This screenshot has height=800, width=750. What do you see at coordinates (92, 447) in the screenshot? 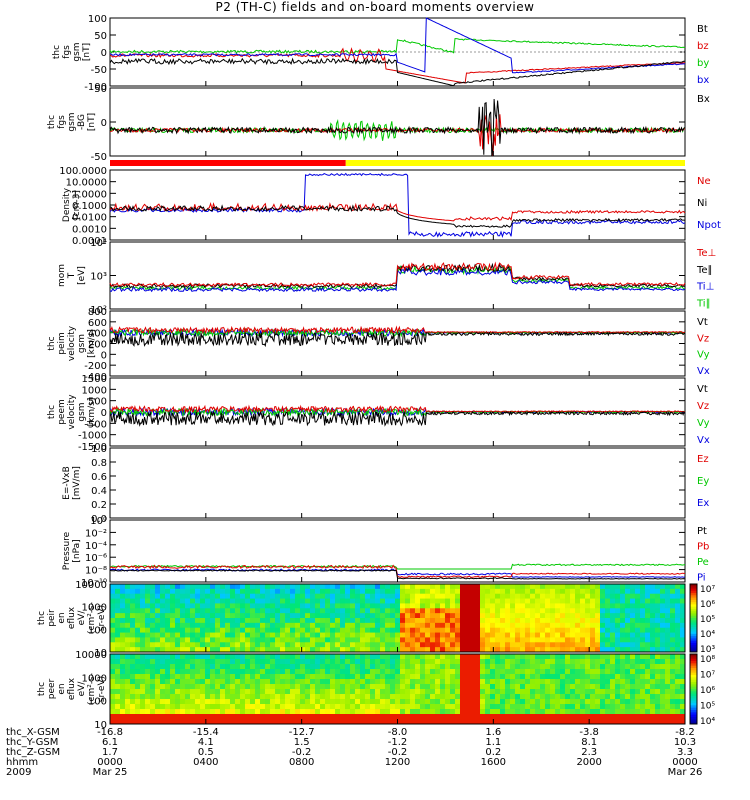
I see `ytick-label-peem-6: -1500` at bounding box center [92, 447].